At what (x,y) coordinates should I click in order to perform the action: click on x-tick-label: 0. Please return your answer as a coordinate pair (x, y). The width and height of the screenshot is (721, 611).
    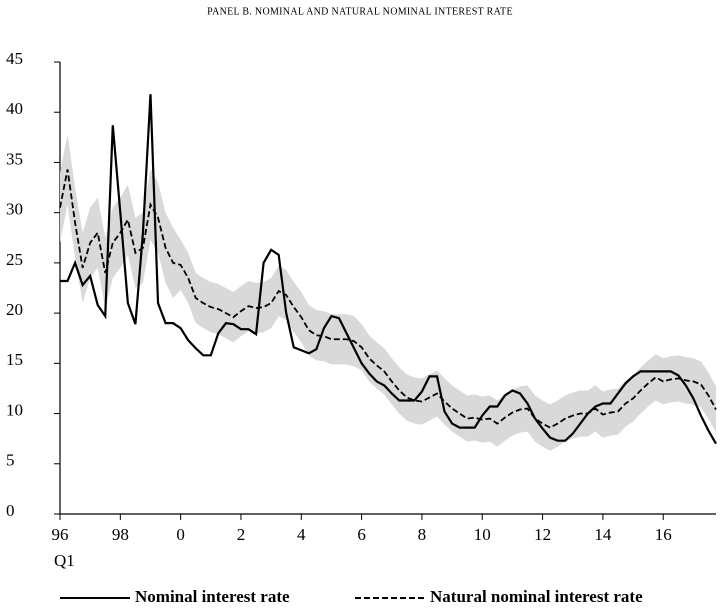
    Looking at the image, I should click on (180, 534).